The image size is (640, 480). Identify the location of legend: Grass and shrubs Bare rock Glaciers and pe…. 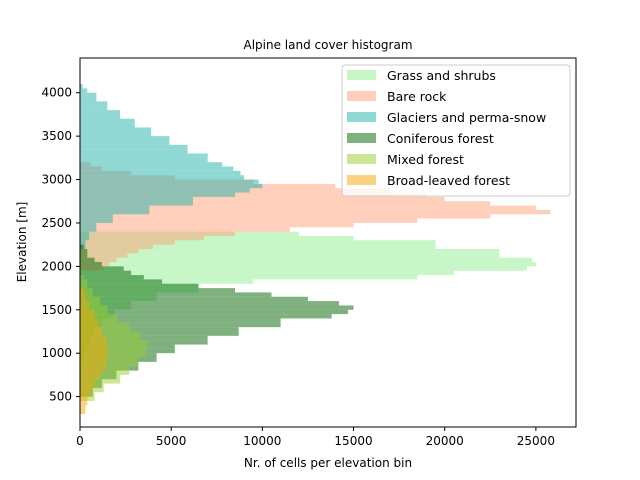
(456, 130).